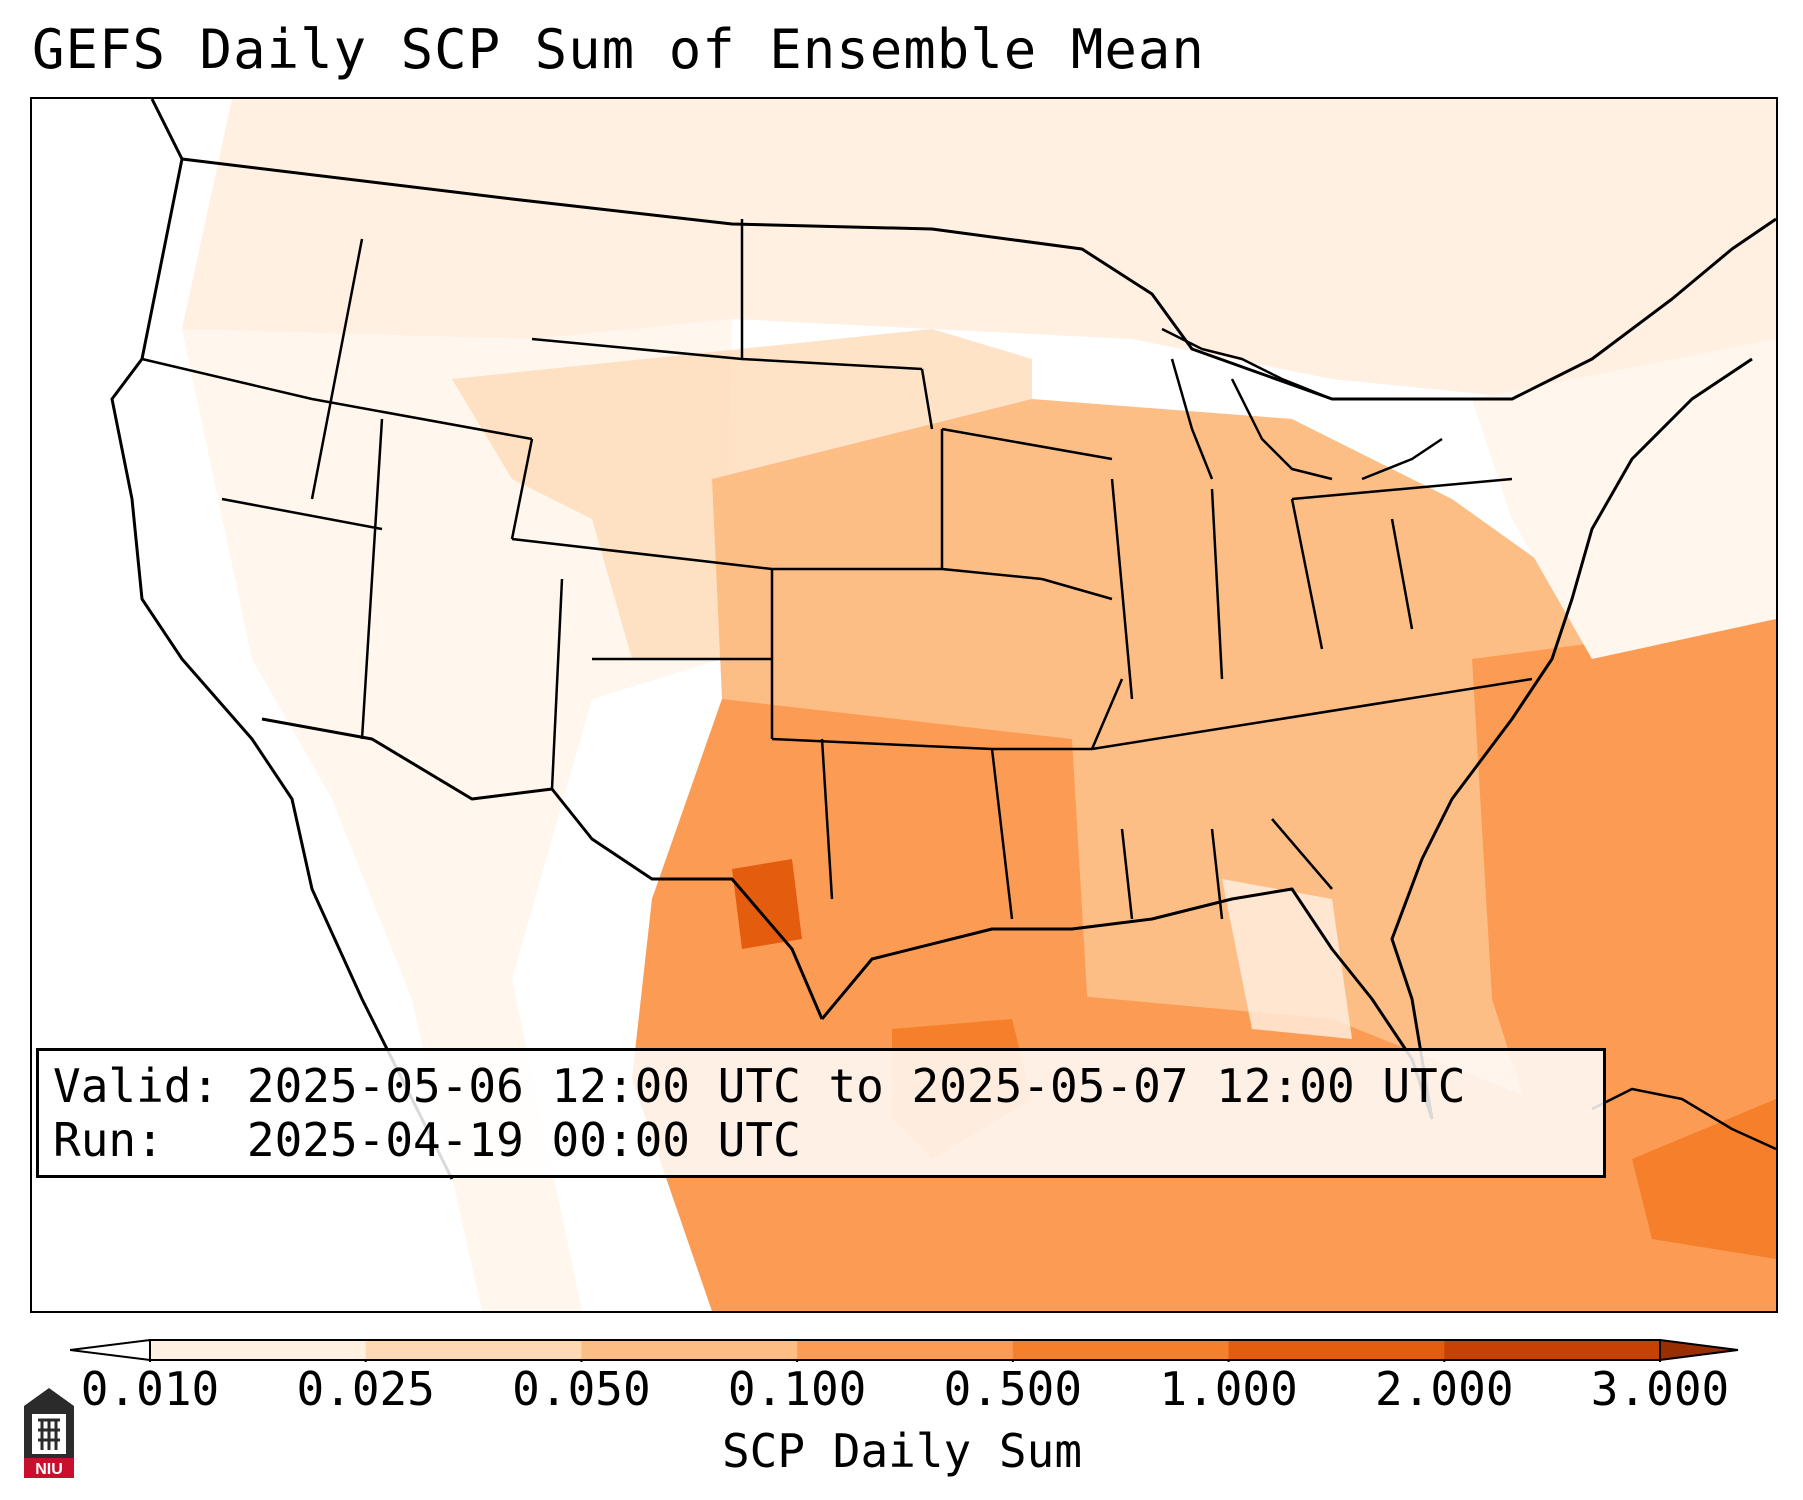 The width and height of the screenshot is (1803, 1500). What do you see at coordinates (1699, 1350) in the screenshot?
I see `colorbar-over-arrow` at bounding box center [1699, 1350].